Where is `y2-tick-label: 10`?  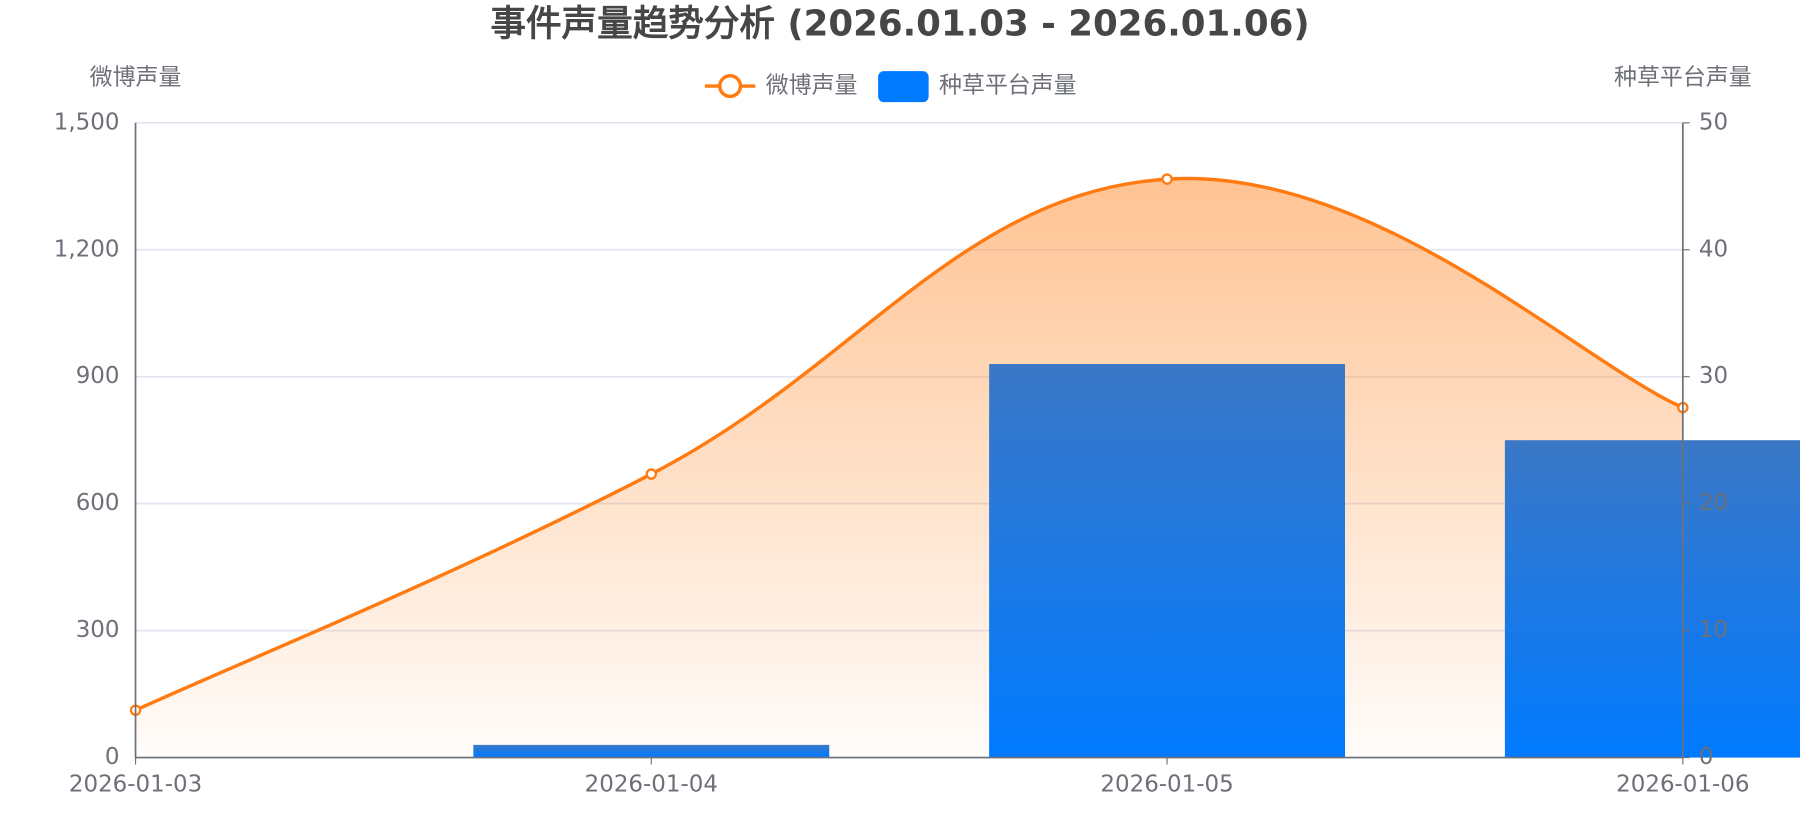 y2-tick-label: 10 is located at coordinates (1713, 630).